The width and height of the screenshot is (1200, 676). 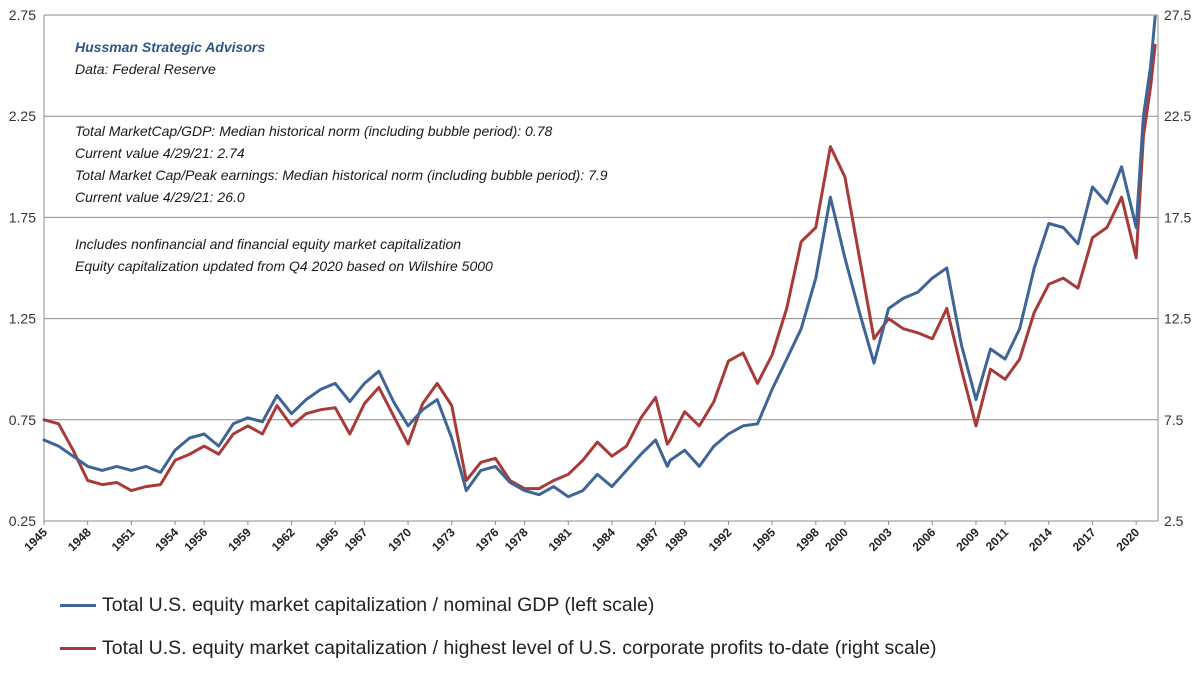 What do you see at coordinates (356, 539) in the screenshot?
I see `x-tick-label: 1967` at bounding box center [356, 539].